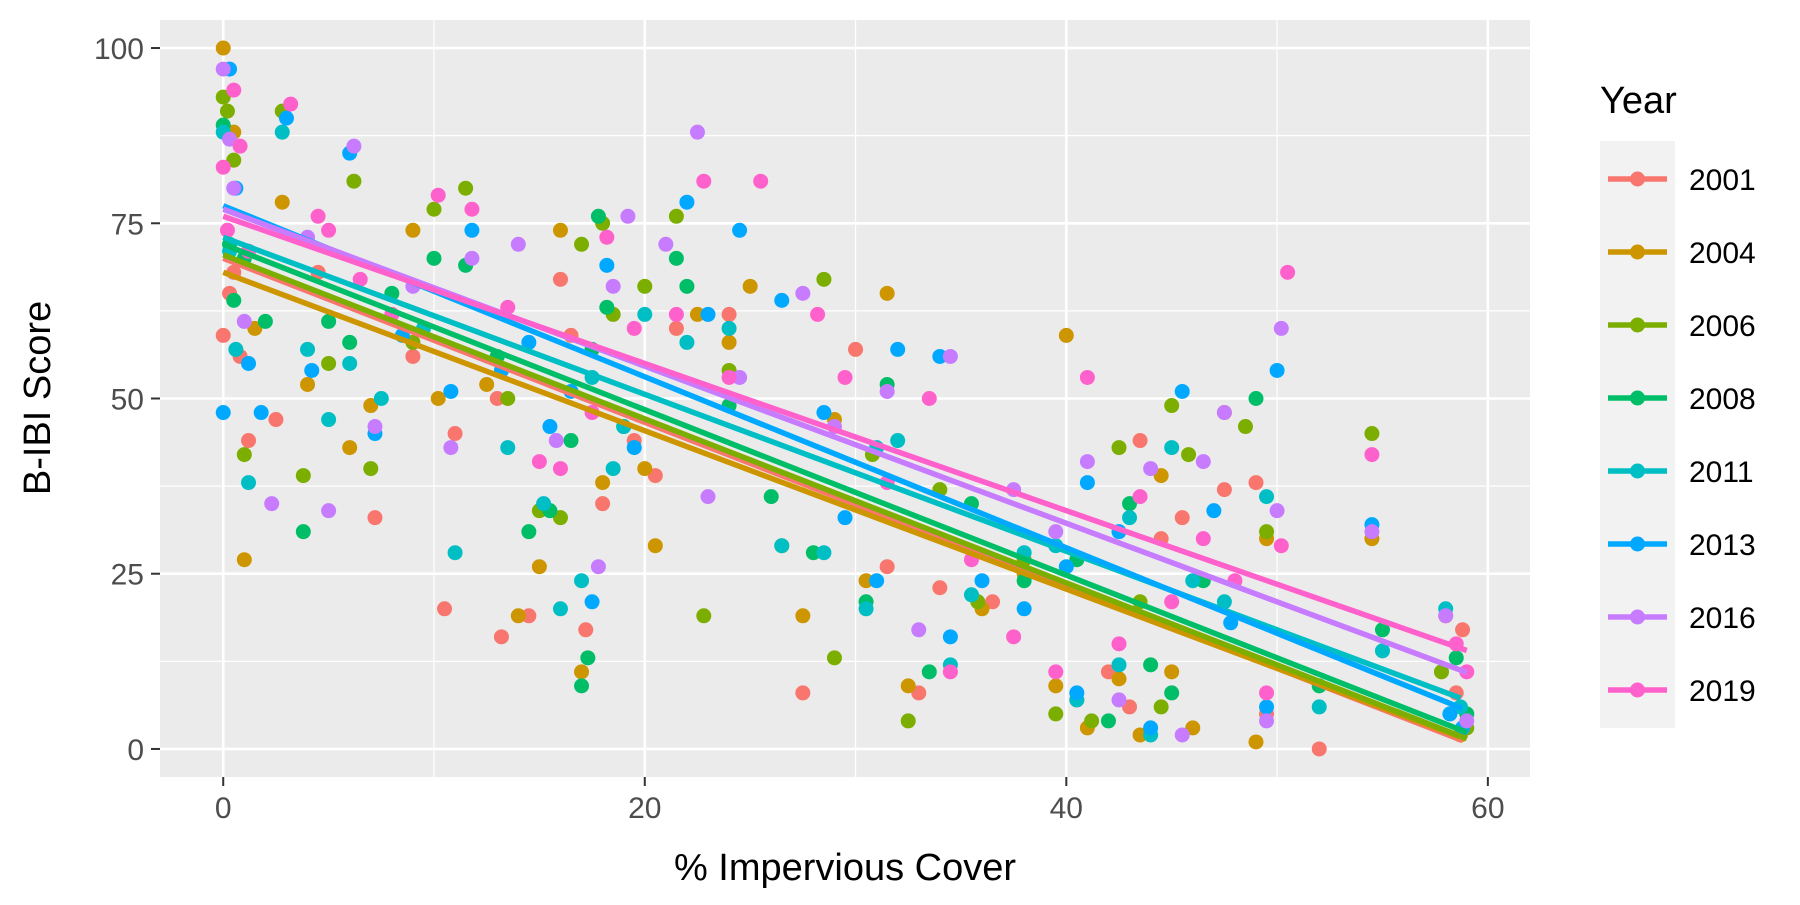 The height and width of the screenshot is (905, 1800). What do you see at coordinates (1637, 398) in the screenshot?
I see `legend-key-point-2008` at bounding box center [1637, 398].